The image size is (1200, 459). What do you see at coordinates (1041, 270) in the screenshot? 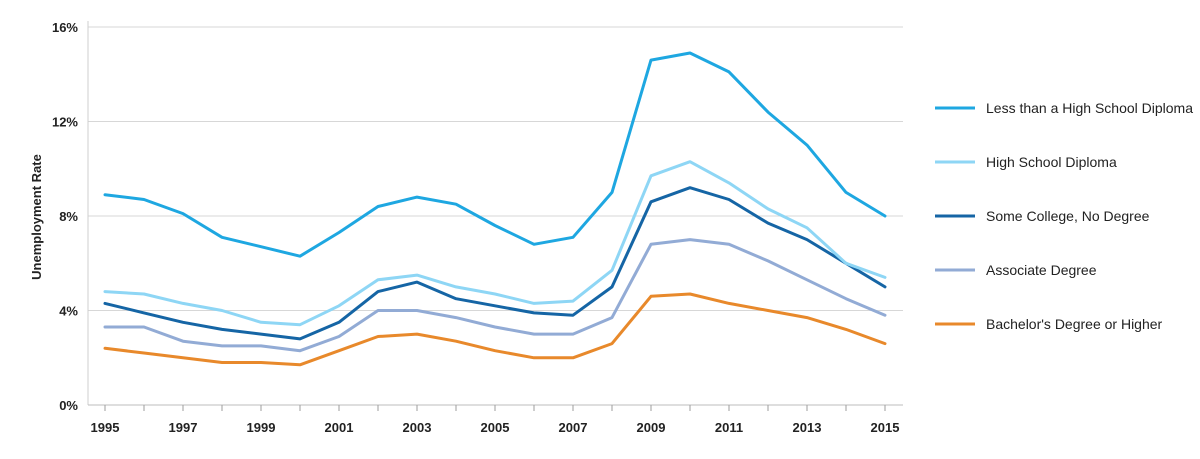
I see `legend-label: Associate Degree` at bounding box center [1041, 270].